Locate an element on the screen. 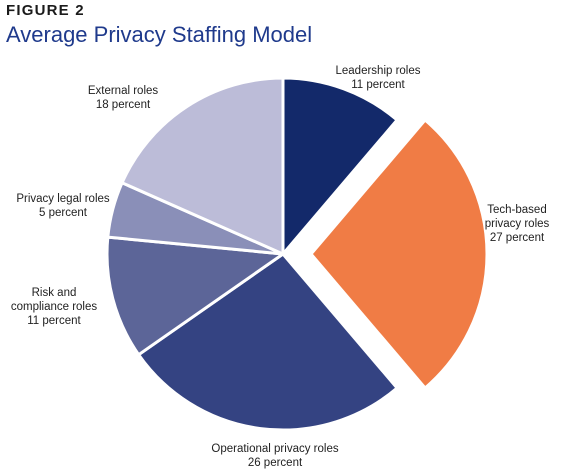 The width and height of the screenshot is (563, 475). label-operational-roles: Operational privacy roles 26 percent is located at coordinates (275, 456).